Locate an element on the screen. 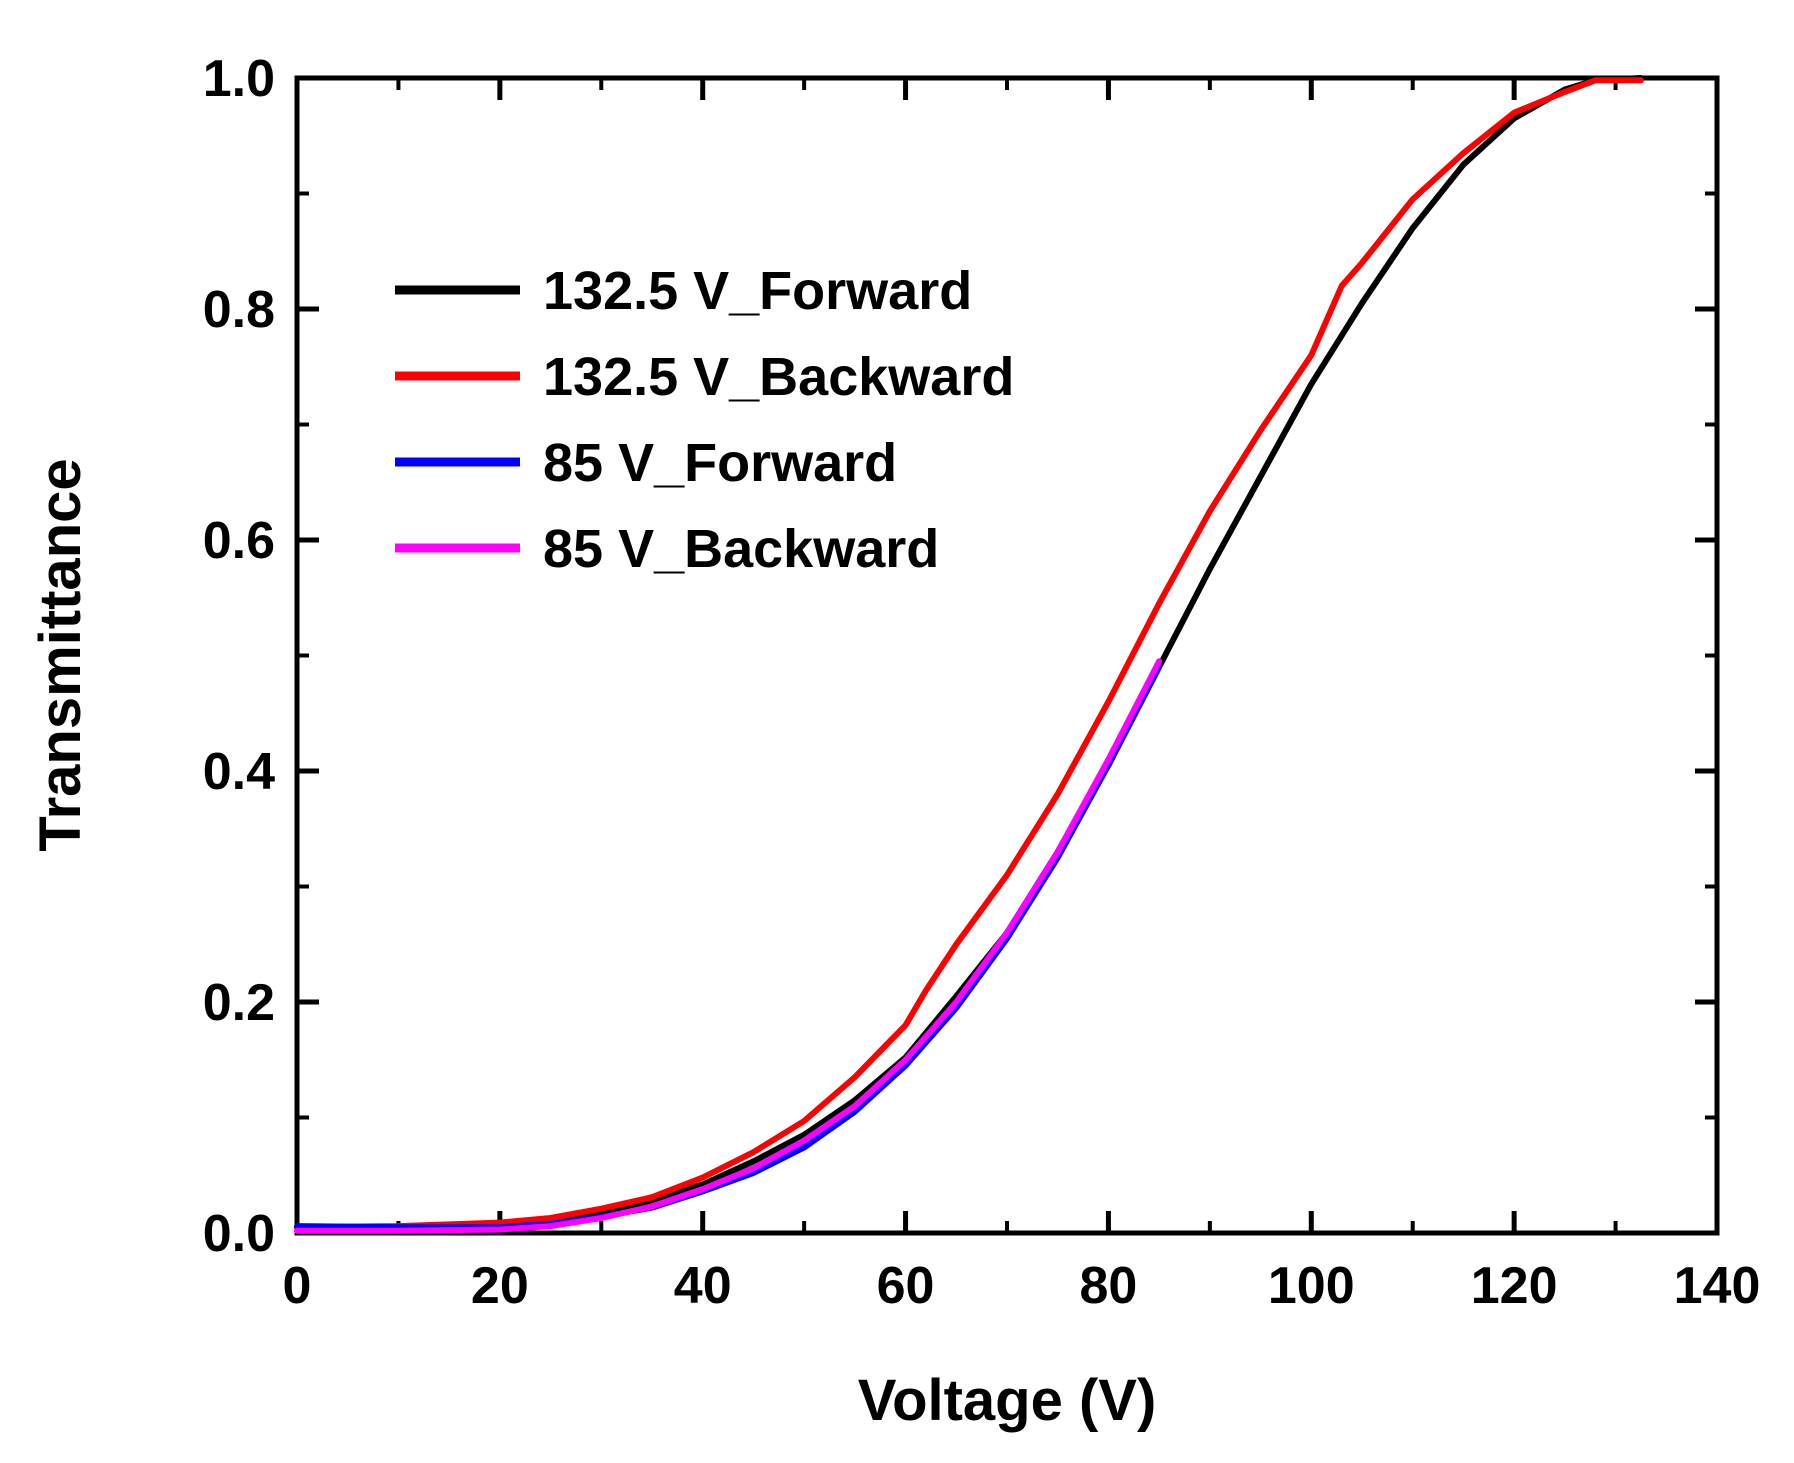 Image resolution: width=1794 pixels, height=1463 pixels. y-tick-label: 0.2 is located at coordinates (239, 1003).